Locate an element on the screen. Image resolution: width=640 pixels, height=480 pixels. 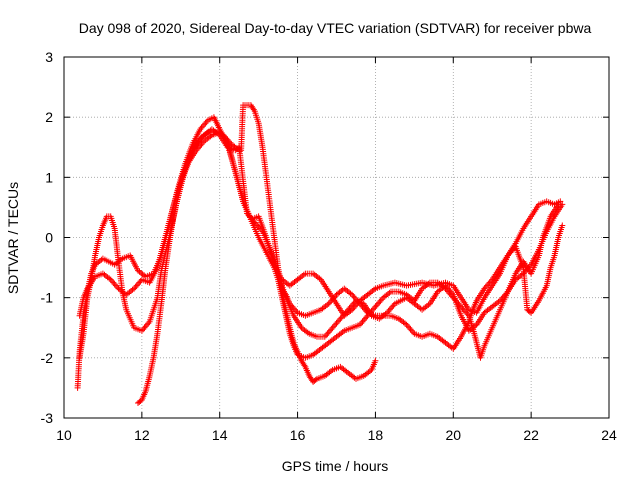
x-tick-label: 24 is located at coordinates (609, 435).